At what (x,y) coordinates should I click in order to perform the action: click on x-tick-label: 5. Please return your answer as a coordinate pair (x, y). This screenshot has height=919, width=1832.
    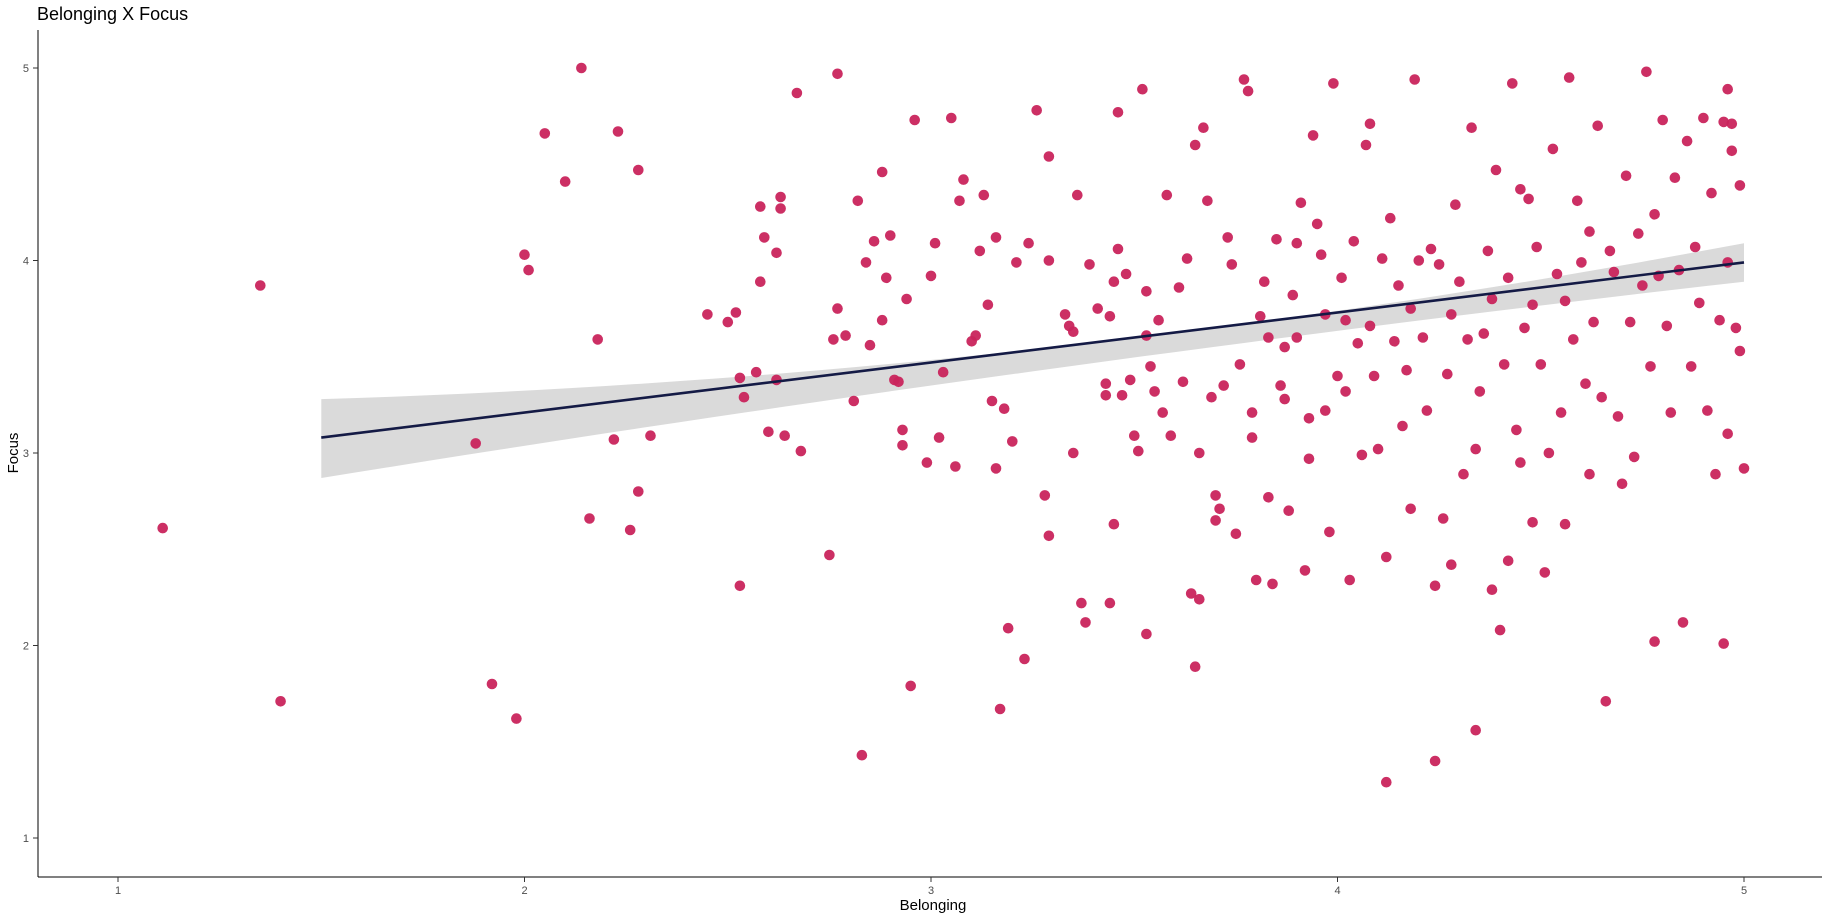
    Looking at the image, I should click on (1744, 891).